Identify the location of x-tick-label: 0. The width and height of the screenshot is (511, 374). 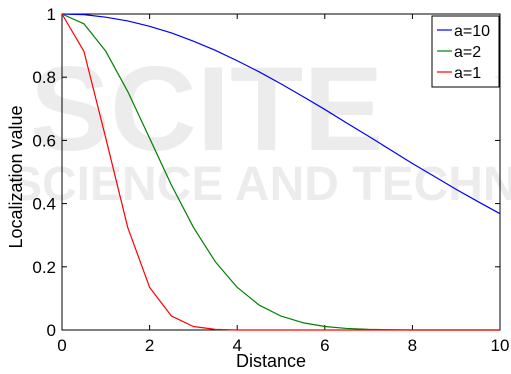
(61, 345).